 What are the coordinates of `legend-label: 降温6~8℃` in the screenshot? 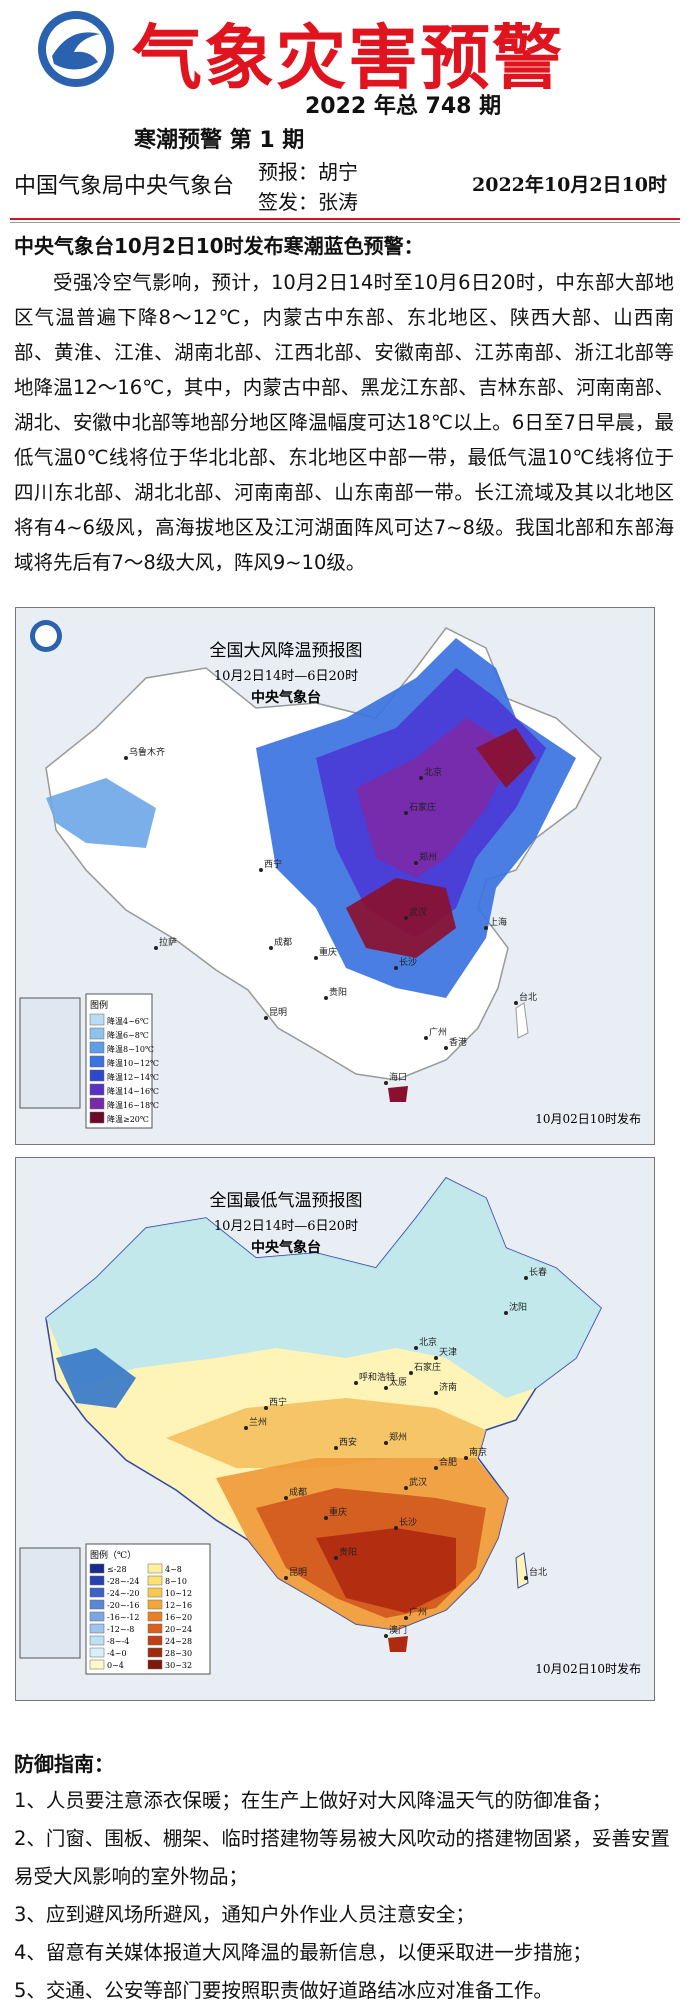 It's located at (128, 1035).